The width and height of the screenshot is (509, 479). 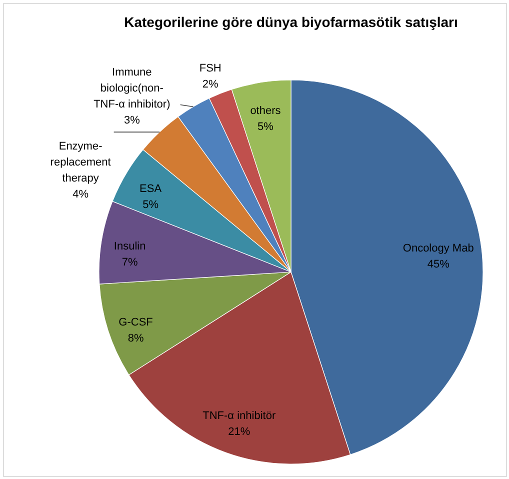 I want to click on chart-title: Kategorilerine göre dünya biyofarmasötik satışları, so click(x=291, y=22).